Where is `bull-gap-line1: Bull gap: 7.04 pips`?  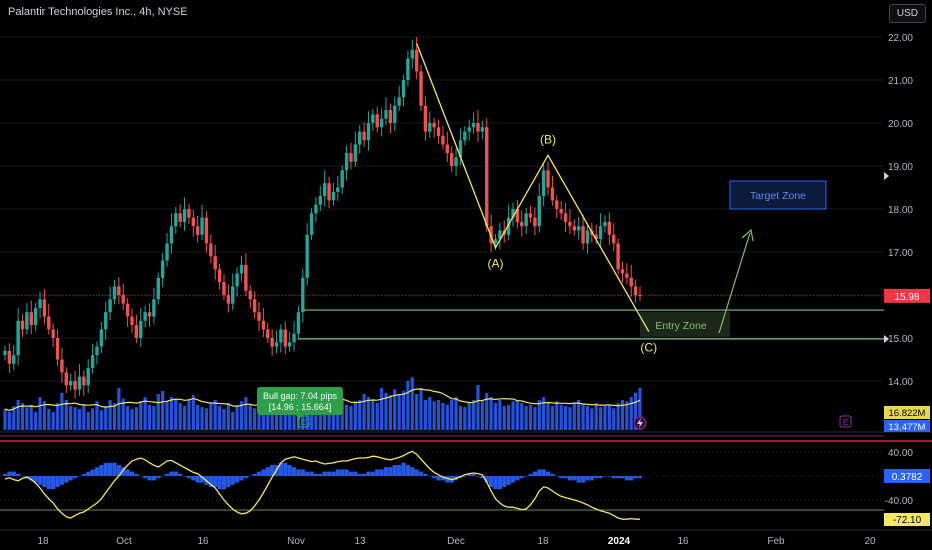 bull-gap-line1: Bull gap: 7.04 pips is located at coordinates (300, 396).